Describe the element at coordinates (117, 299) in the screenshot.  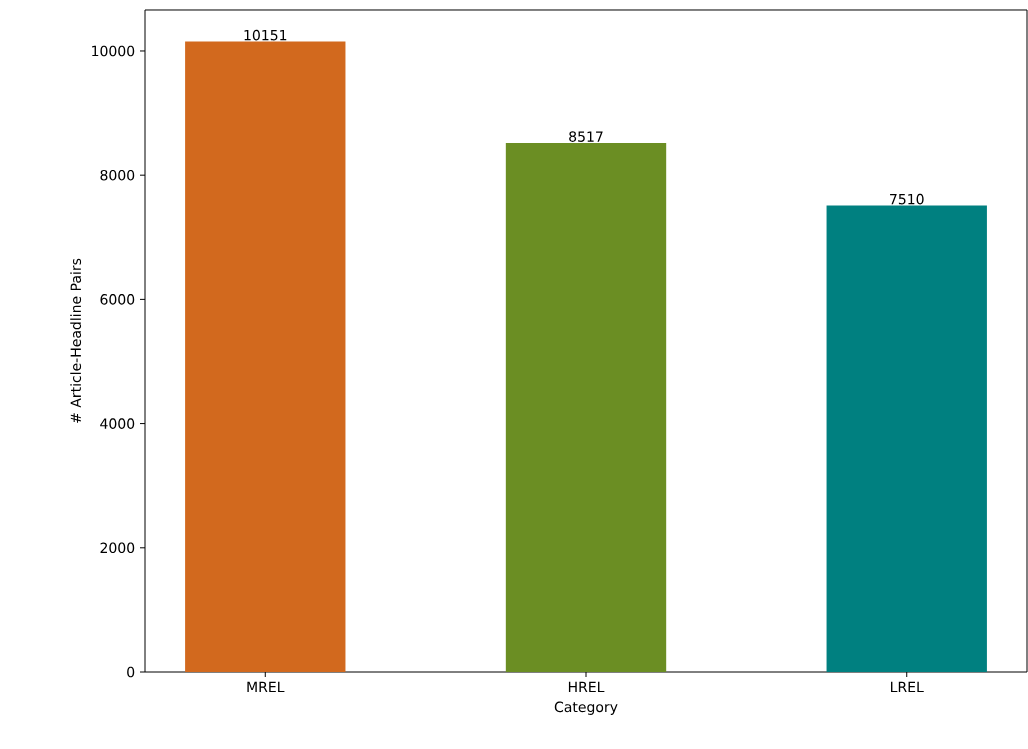
I see `y-tick-label: 6000` at that location.